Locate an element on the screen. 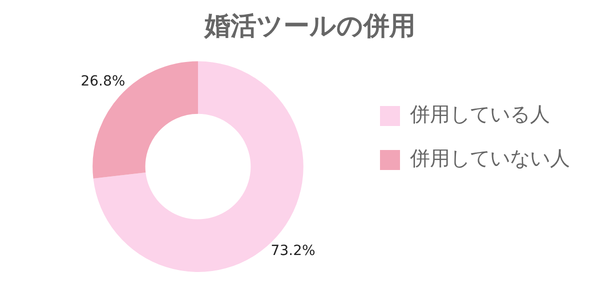 The height and width of the screenshot is (300, 600). legend-label: 併用している人 is located at coordinates (479, 114).